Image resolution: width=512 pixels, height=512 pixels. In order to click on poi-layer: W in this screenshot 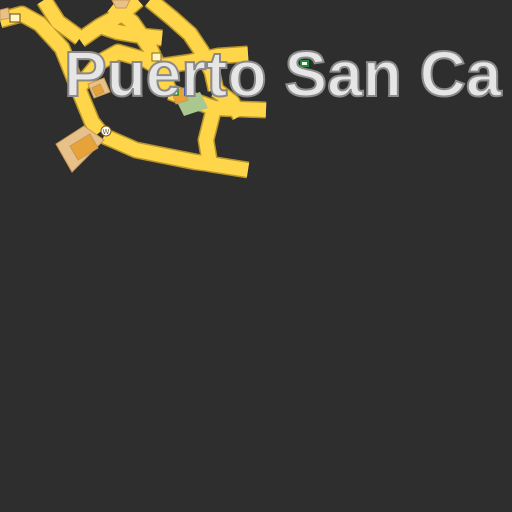, I will do `click(159, 75)`.